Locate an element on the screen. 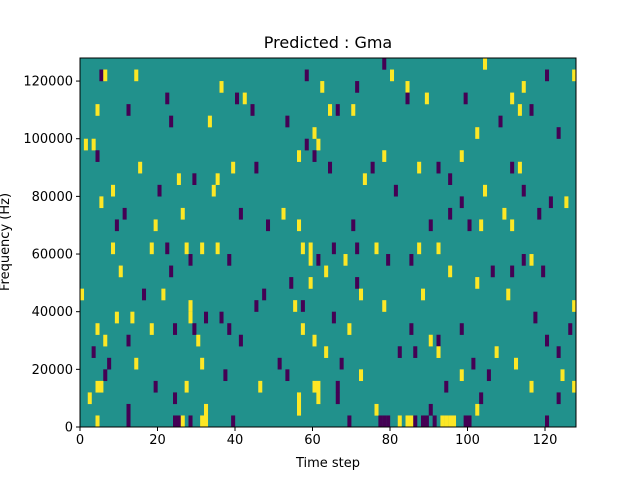  x-tick-label: 120 is located at coordinates (545, 440).